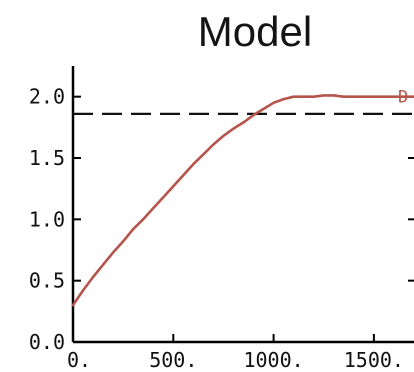 This screenshot has height=372, width=414. Describe the element at coordinates (47, 97) in the screenshot. I see `y-tick-label-4: 2.0` at that location.